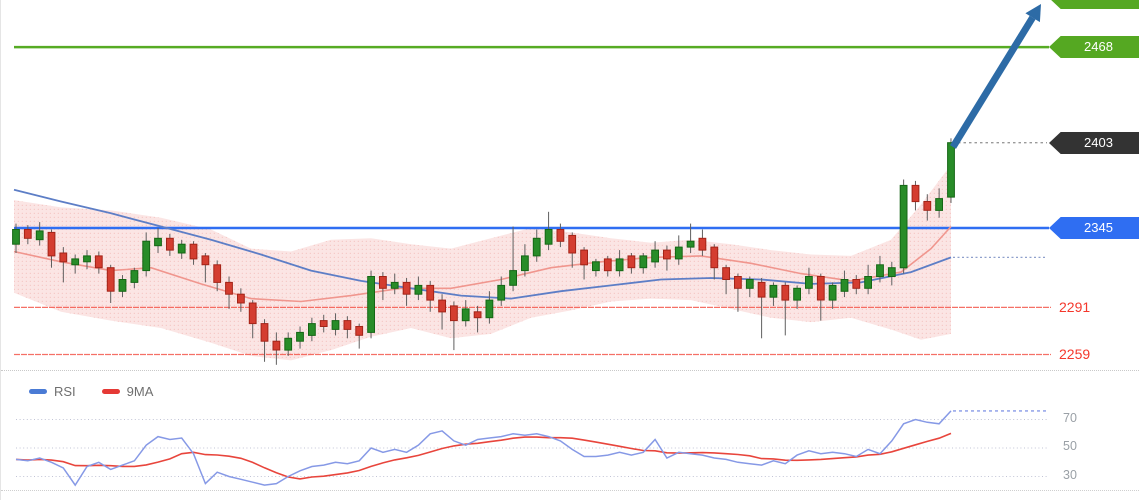 This screenshot has width=1140, height=500. What do you see at coordinates (110, 391) in the screenshot?
I see `ma-legend-swatch` at bounding box center [110, 391].